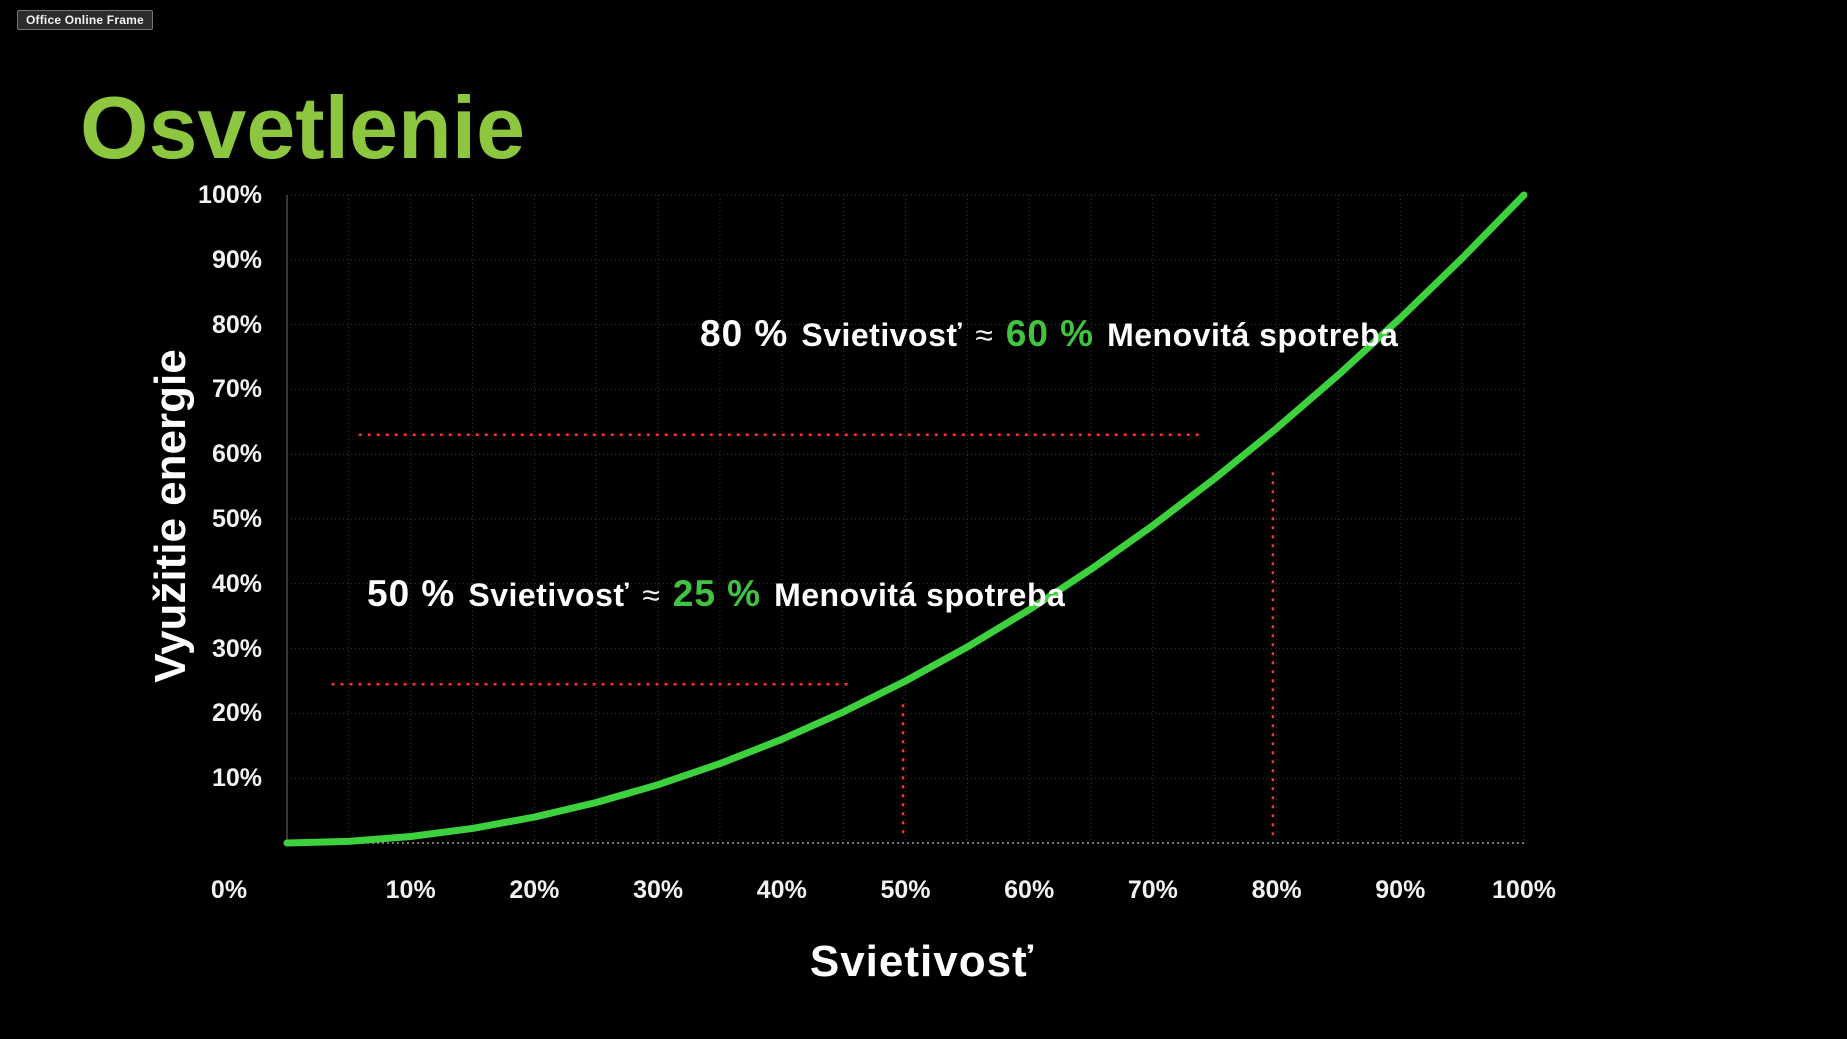  Describe the element at coordinates (229, 890) in the screenshot. I see `x-tick-label: 0%` at that location.